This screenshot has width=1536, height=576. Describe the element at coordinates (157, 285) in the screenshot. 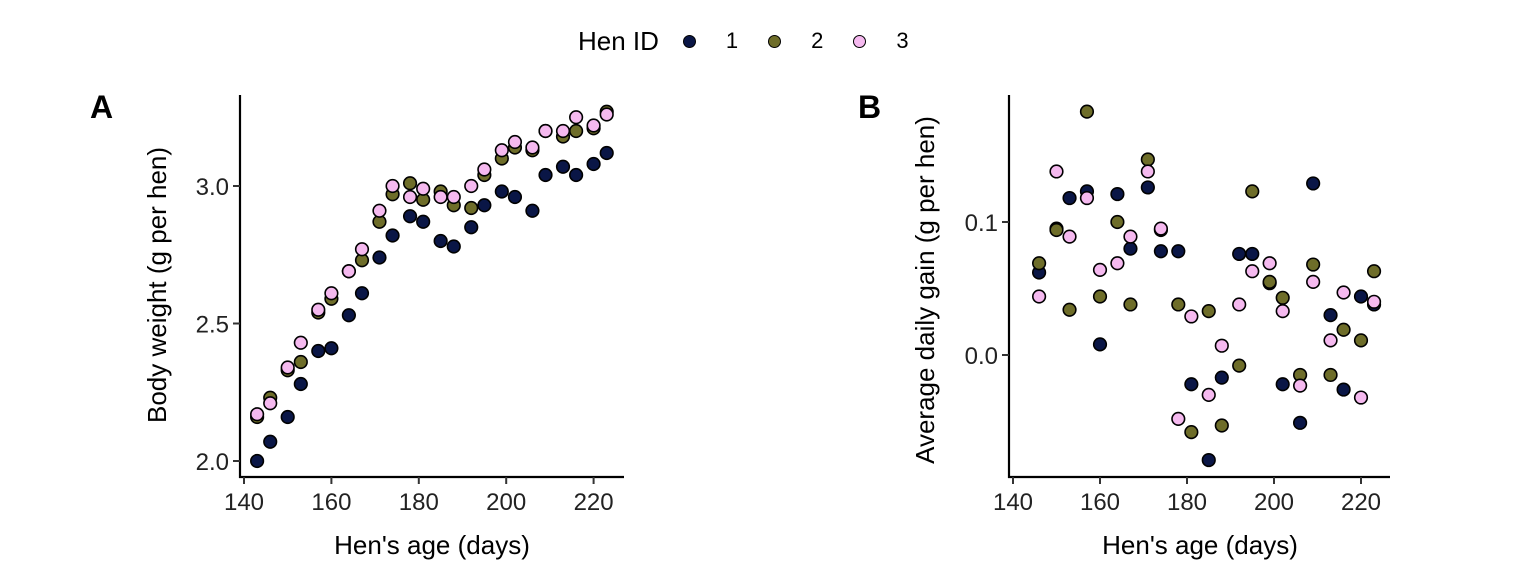

I see `panel-a-y-axis-title: Body weight (g per hen)` at that location.